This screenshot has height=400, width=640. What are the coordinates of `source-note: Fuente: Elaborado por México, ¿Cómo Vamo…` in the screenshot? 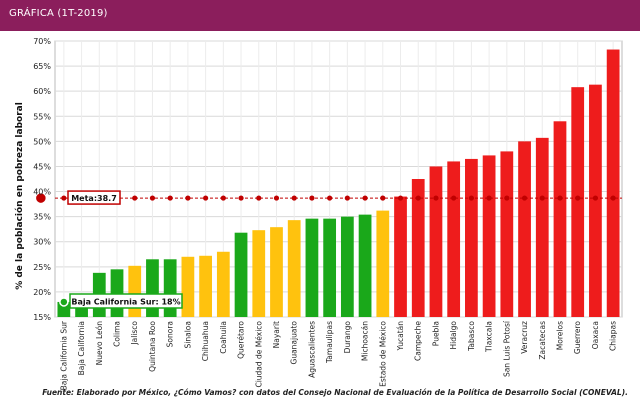 It's located at (335, 392).